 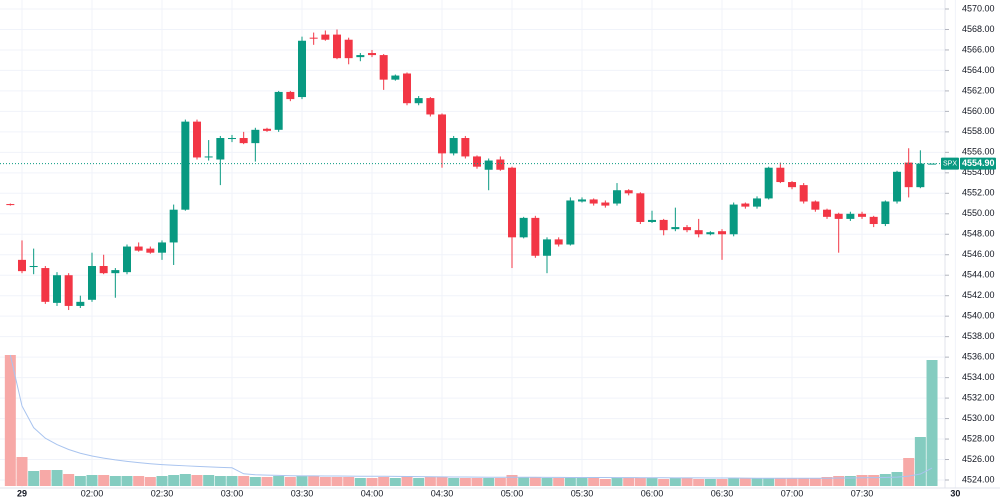 What do you see at coordinates (978, 152) in the screenshot?
I see `y-tick-label: 4556.00` at bounding box center [978, 152].